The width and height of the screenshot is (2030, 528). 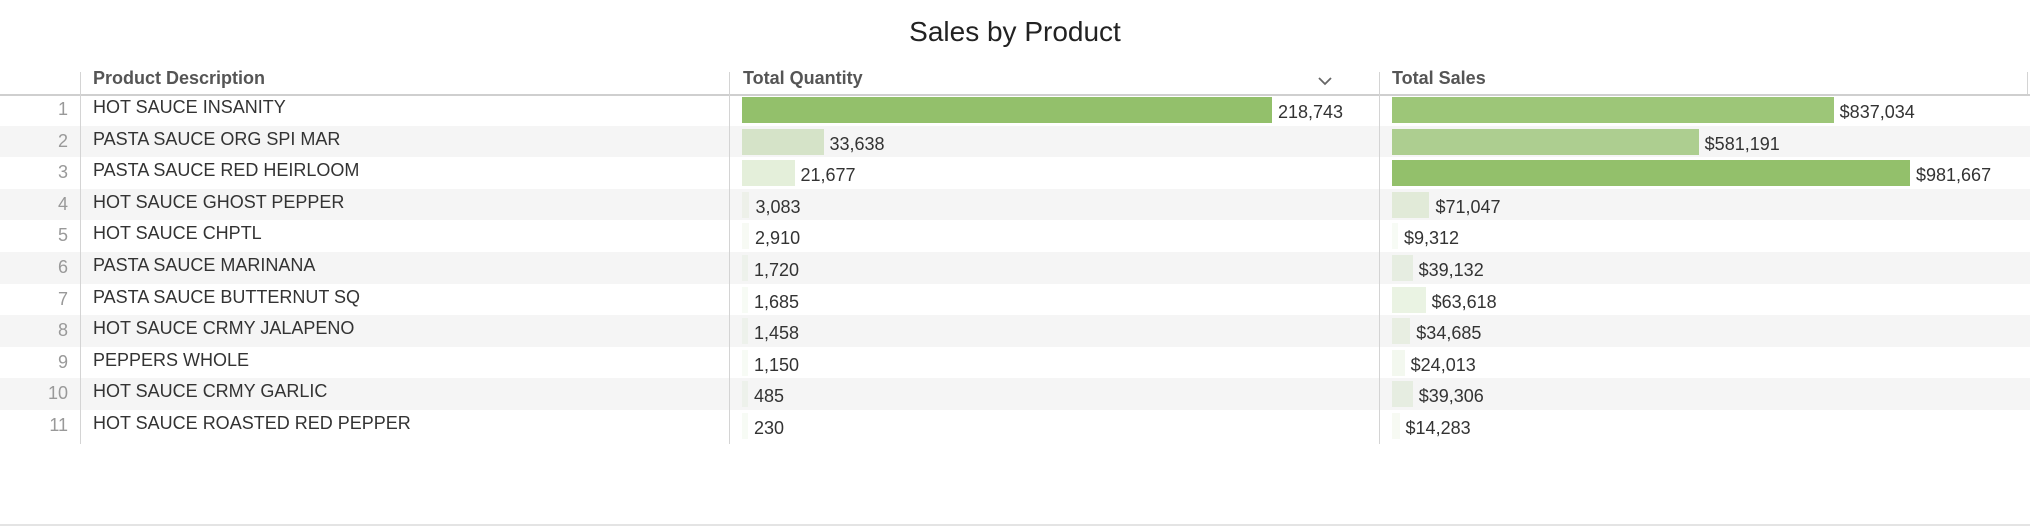 What do you see at coordinates (219, 201) in the screenshot?
I see `product-description: HOT SAUCE GHOST PEPPER` at bounding box center [219, 201].